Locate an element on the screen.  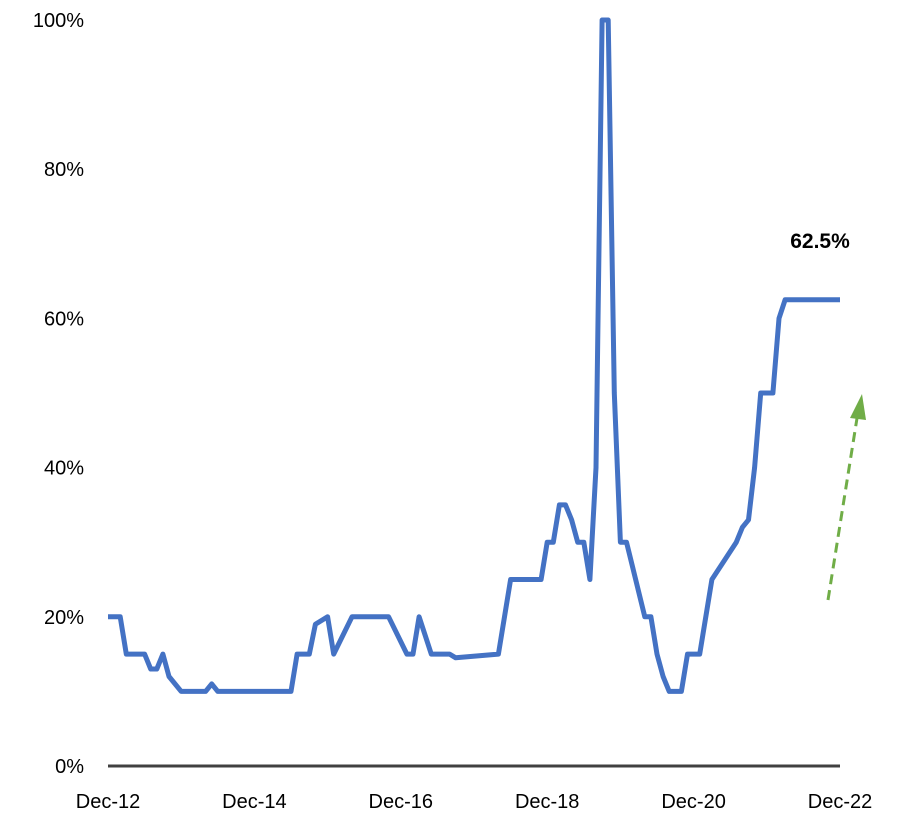
y-tick-label: 80% is located at coordinates (64, 170).